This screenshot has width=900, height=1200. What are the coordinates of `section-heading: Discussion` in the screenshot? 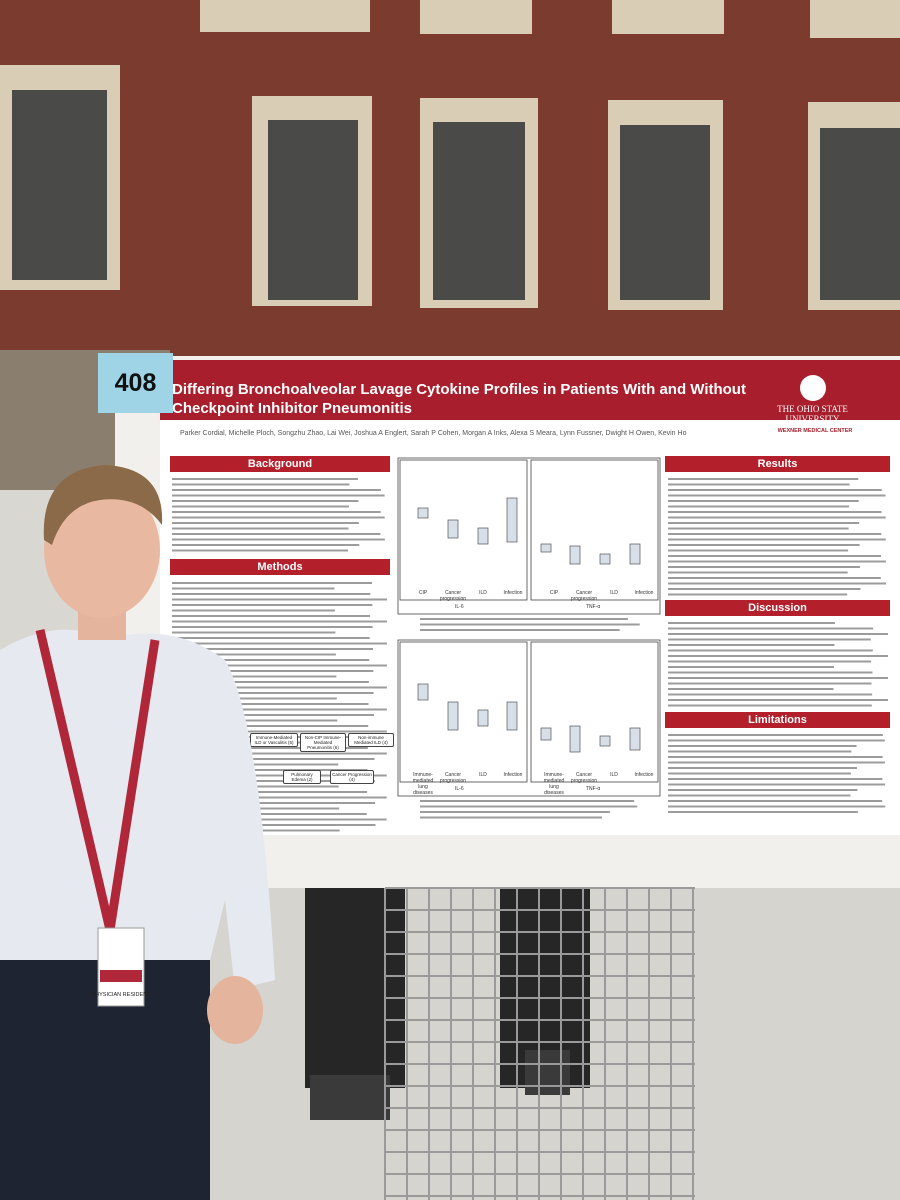 It's located at (777, 608).